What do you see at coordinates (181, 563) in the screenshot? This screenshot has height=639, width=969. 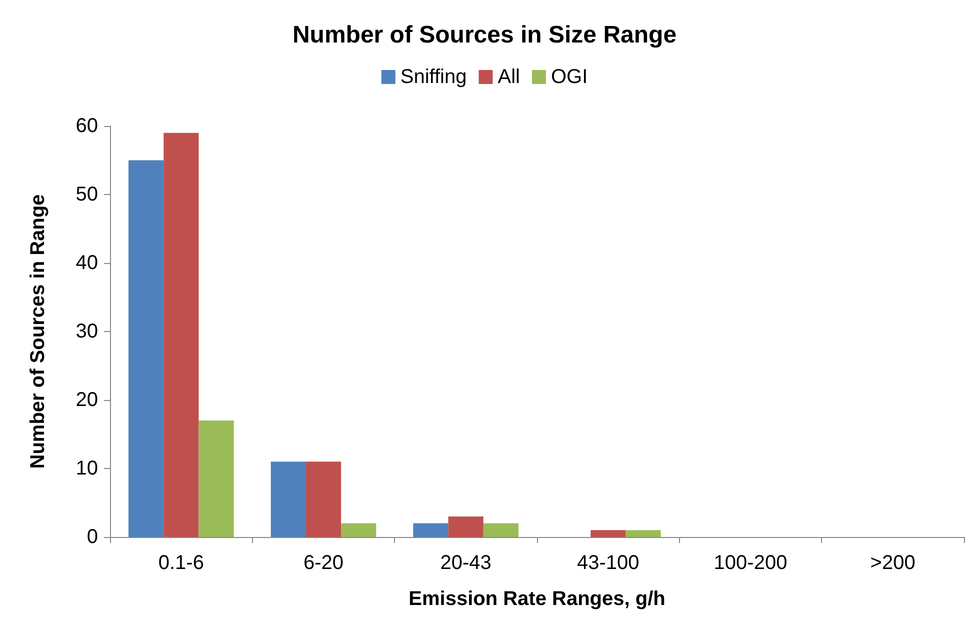 I see `x-tick-label: 0.1-6` at bounding box center [181, 563].